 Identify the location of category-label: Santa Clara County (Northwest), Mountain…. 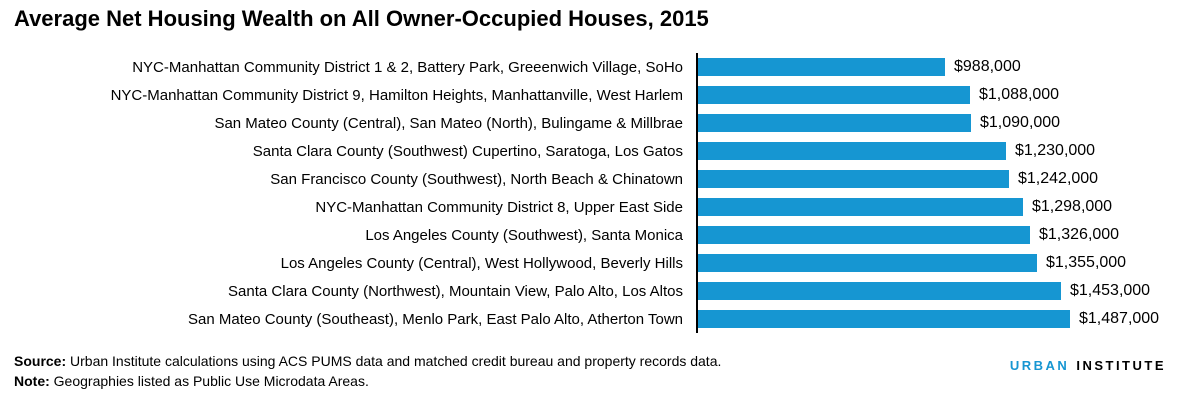
(455, 291).